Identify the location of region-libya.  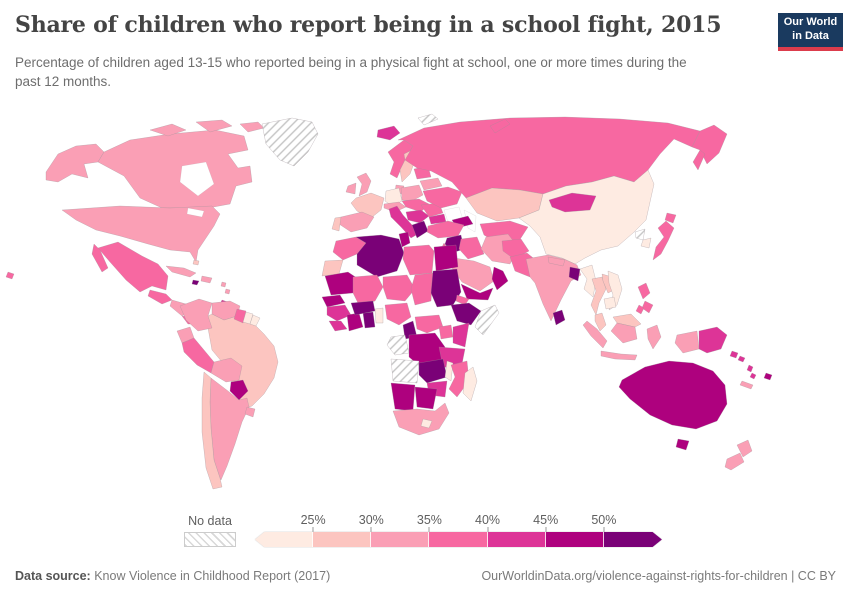
(418, 260).